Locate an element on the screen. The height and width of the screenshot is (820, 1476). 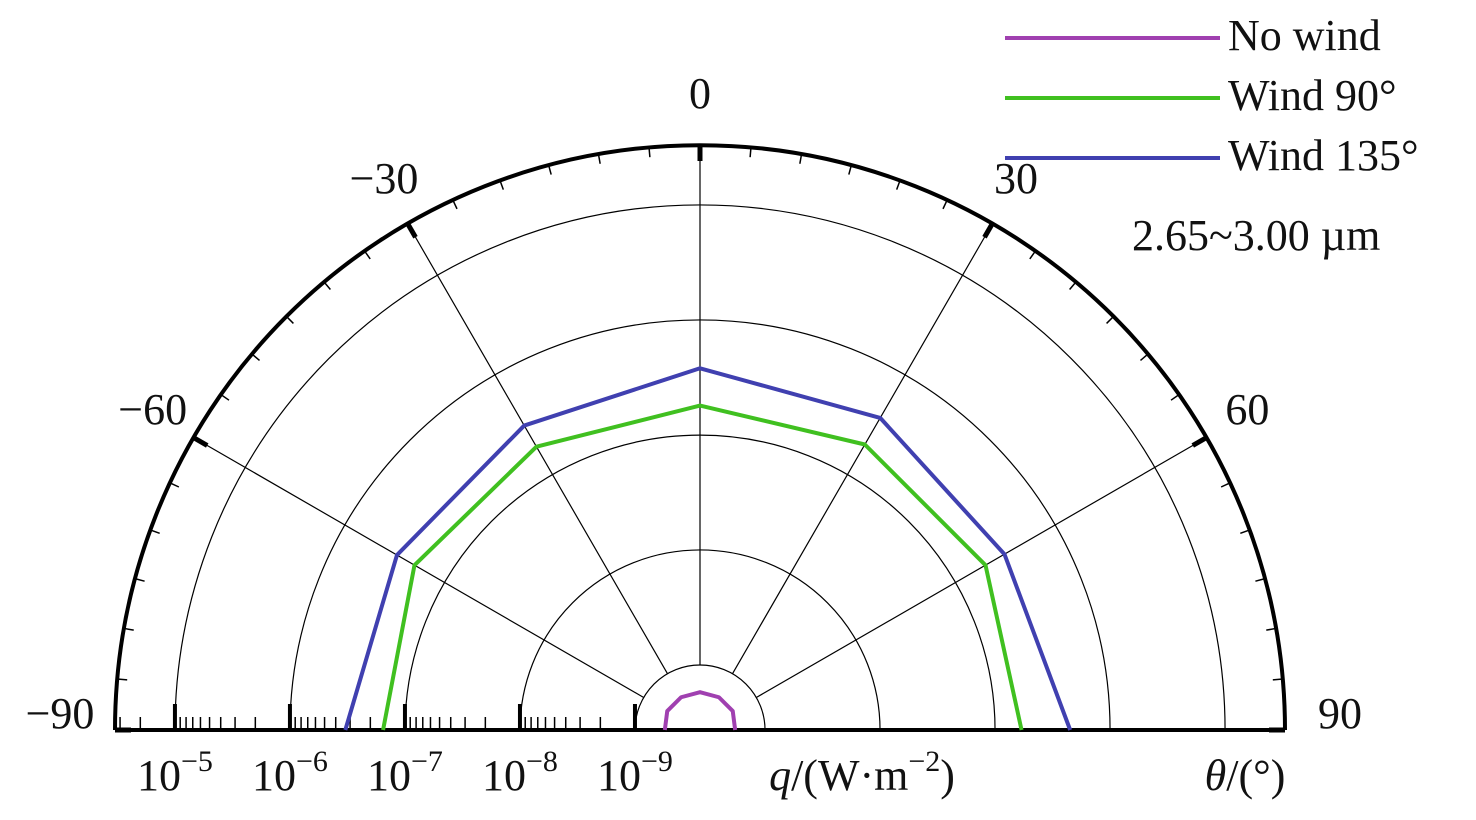
r-tick-label: 10⁻⁷ is located at coordinates (405, 772).